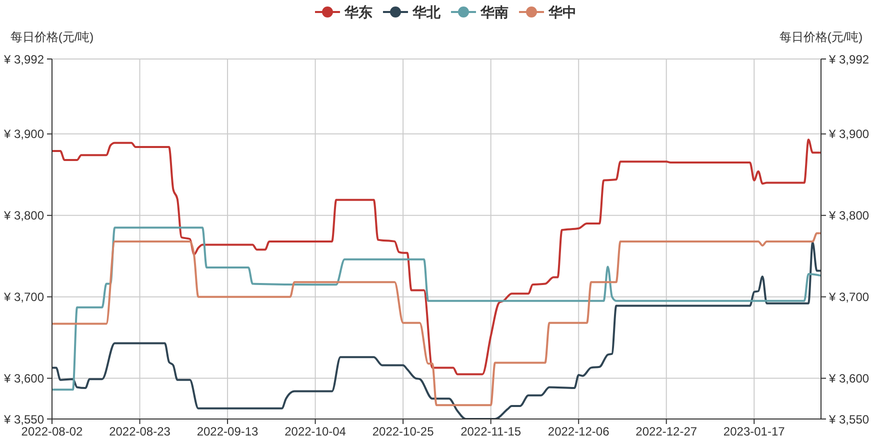 This screenshot has width=874, height=439. Describe the element at coordinates (23, 297) in the screenshot. I see `y-tick-label: ¥ 3,700` at that location.